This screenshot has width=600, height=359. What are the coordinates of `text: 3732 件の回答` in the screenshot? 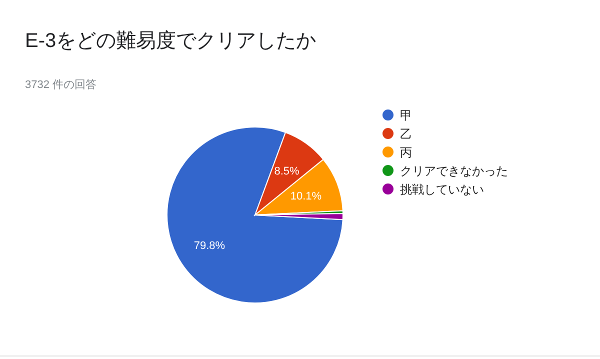 It's located at (61, 85).